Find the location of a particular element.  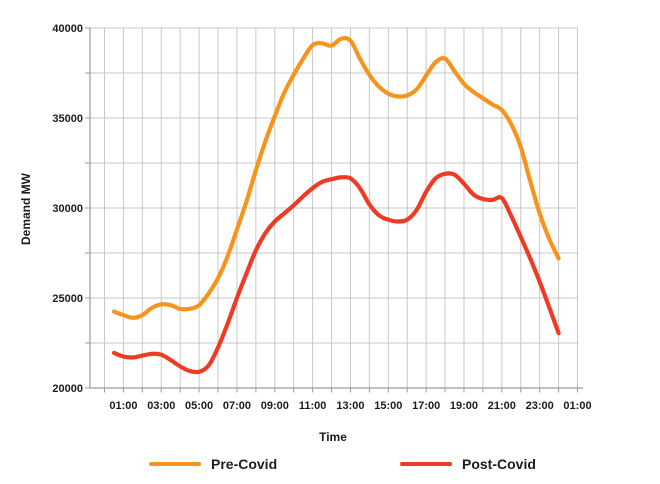

x-tick-label: 09:00 is located at coordinates (275, 406).